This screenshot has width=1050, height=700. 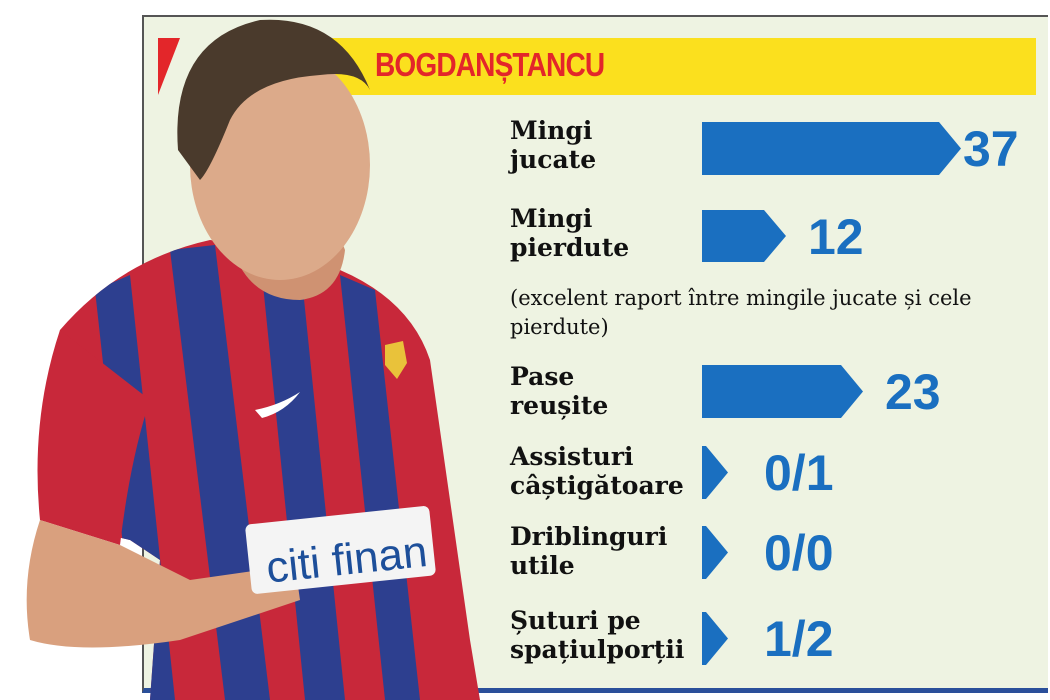 What do you see at coordinates (277, 405) in the screenshot?
I see `brand-swoosh-icon` at bounding box center [277, 405].